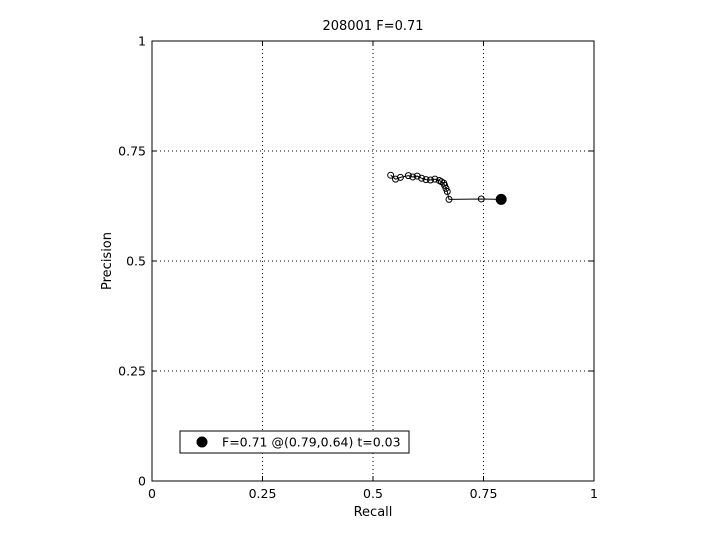  Describe the element at coordinates (311, 442) in the screenshot. I see `legend-label: F=0.71 @(0.79,0.64) t=0.03` at that location.